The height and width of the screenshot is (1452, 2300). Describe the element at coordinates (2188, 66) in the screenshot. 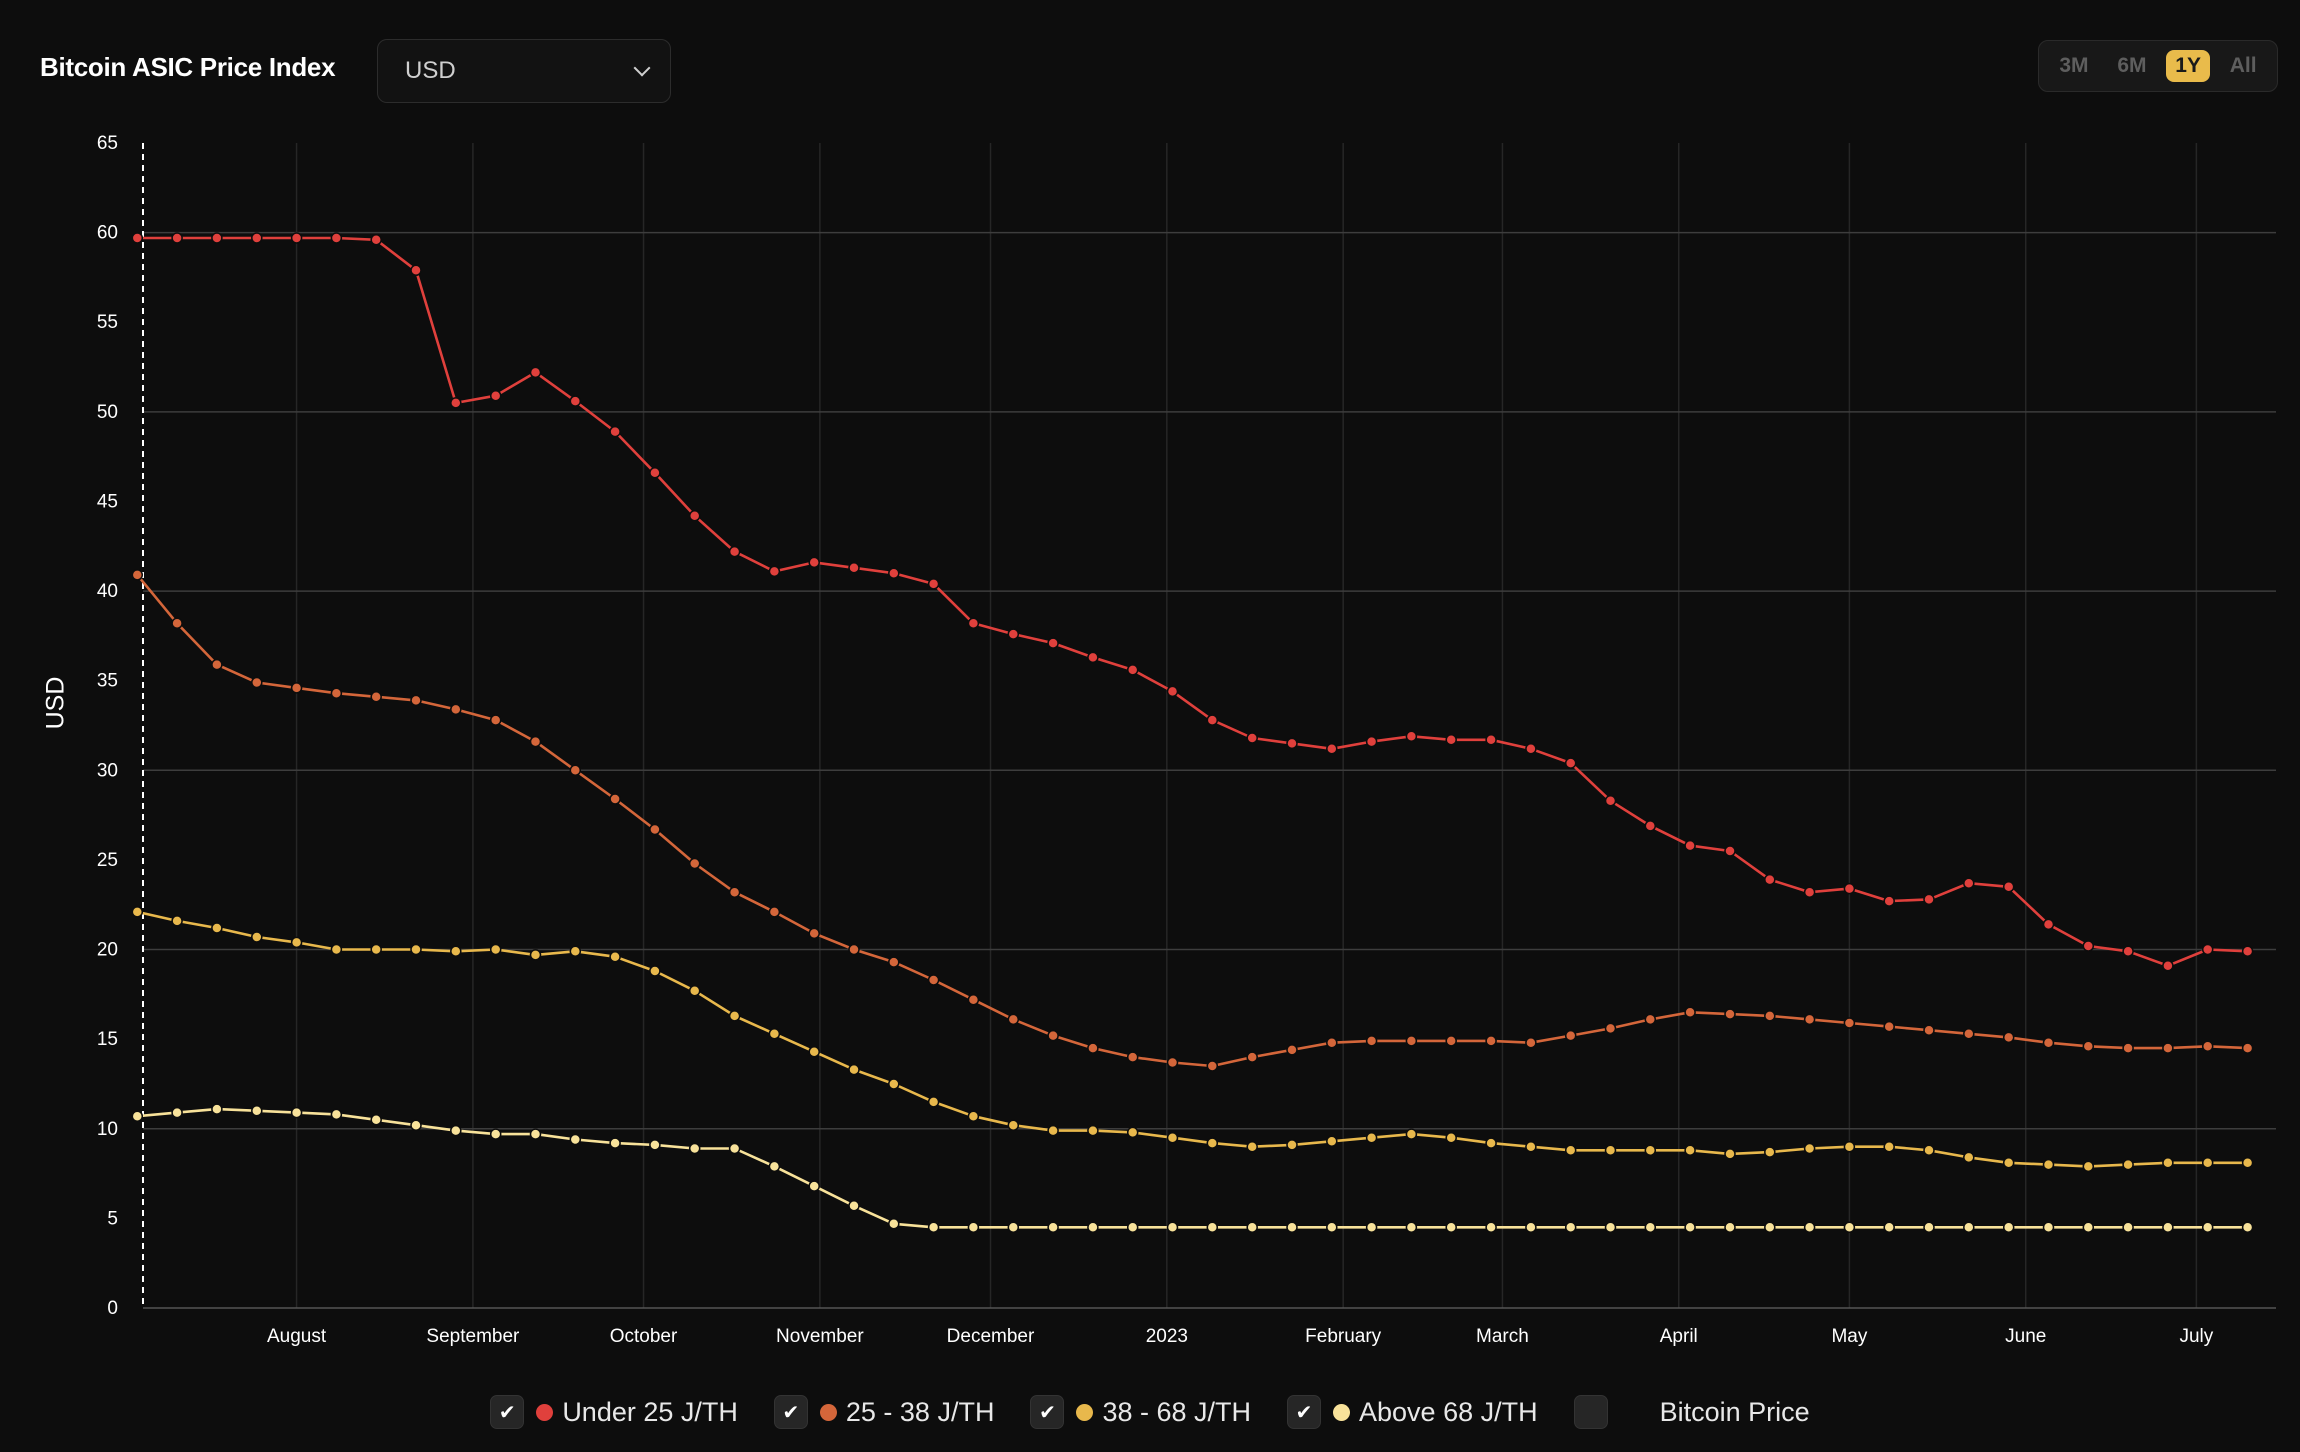

I see `range-button-1y: 1Y` at that location.